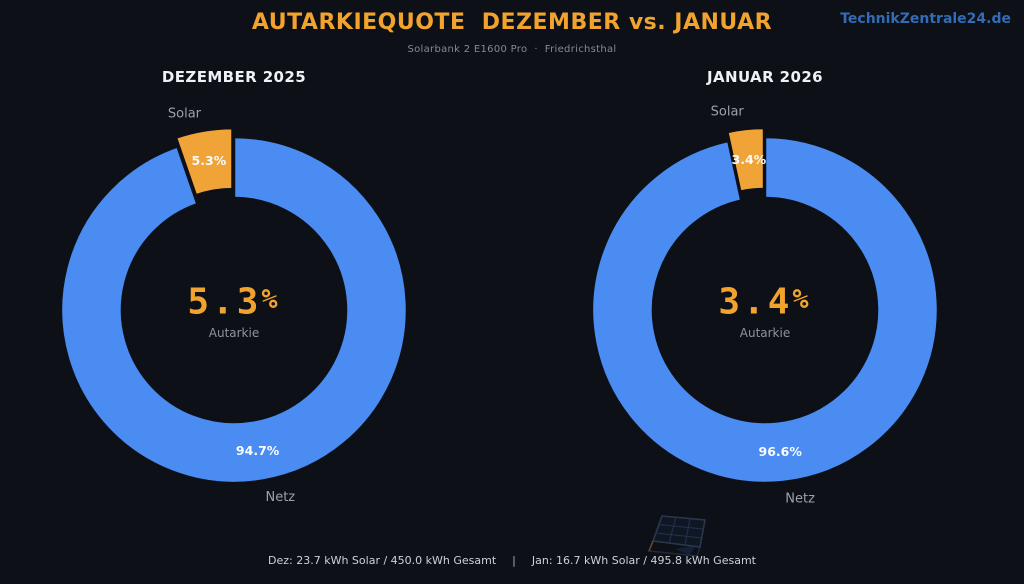 The height and width of the screenshot is (584, 1024). Describe the element at coordinates (781, 451) in the screenshot. I see `netz-wedge-pct-label: 96.6%` at that location.